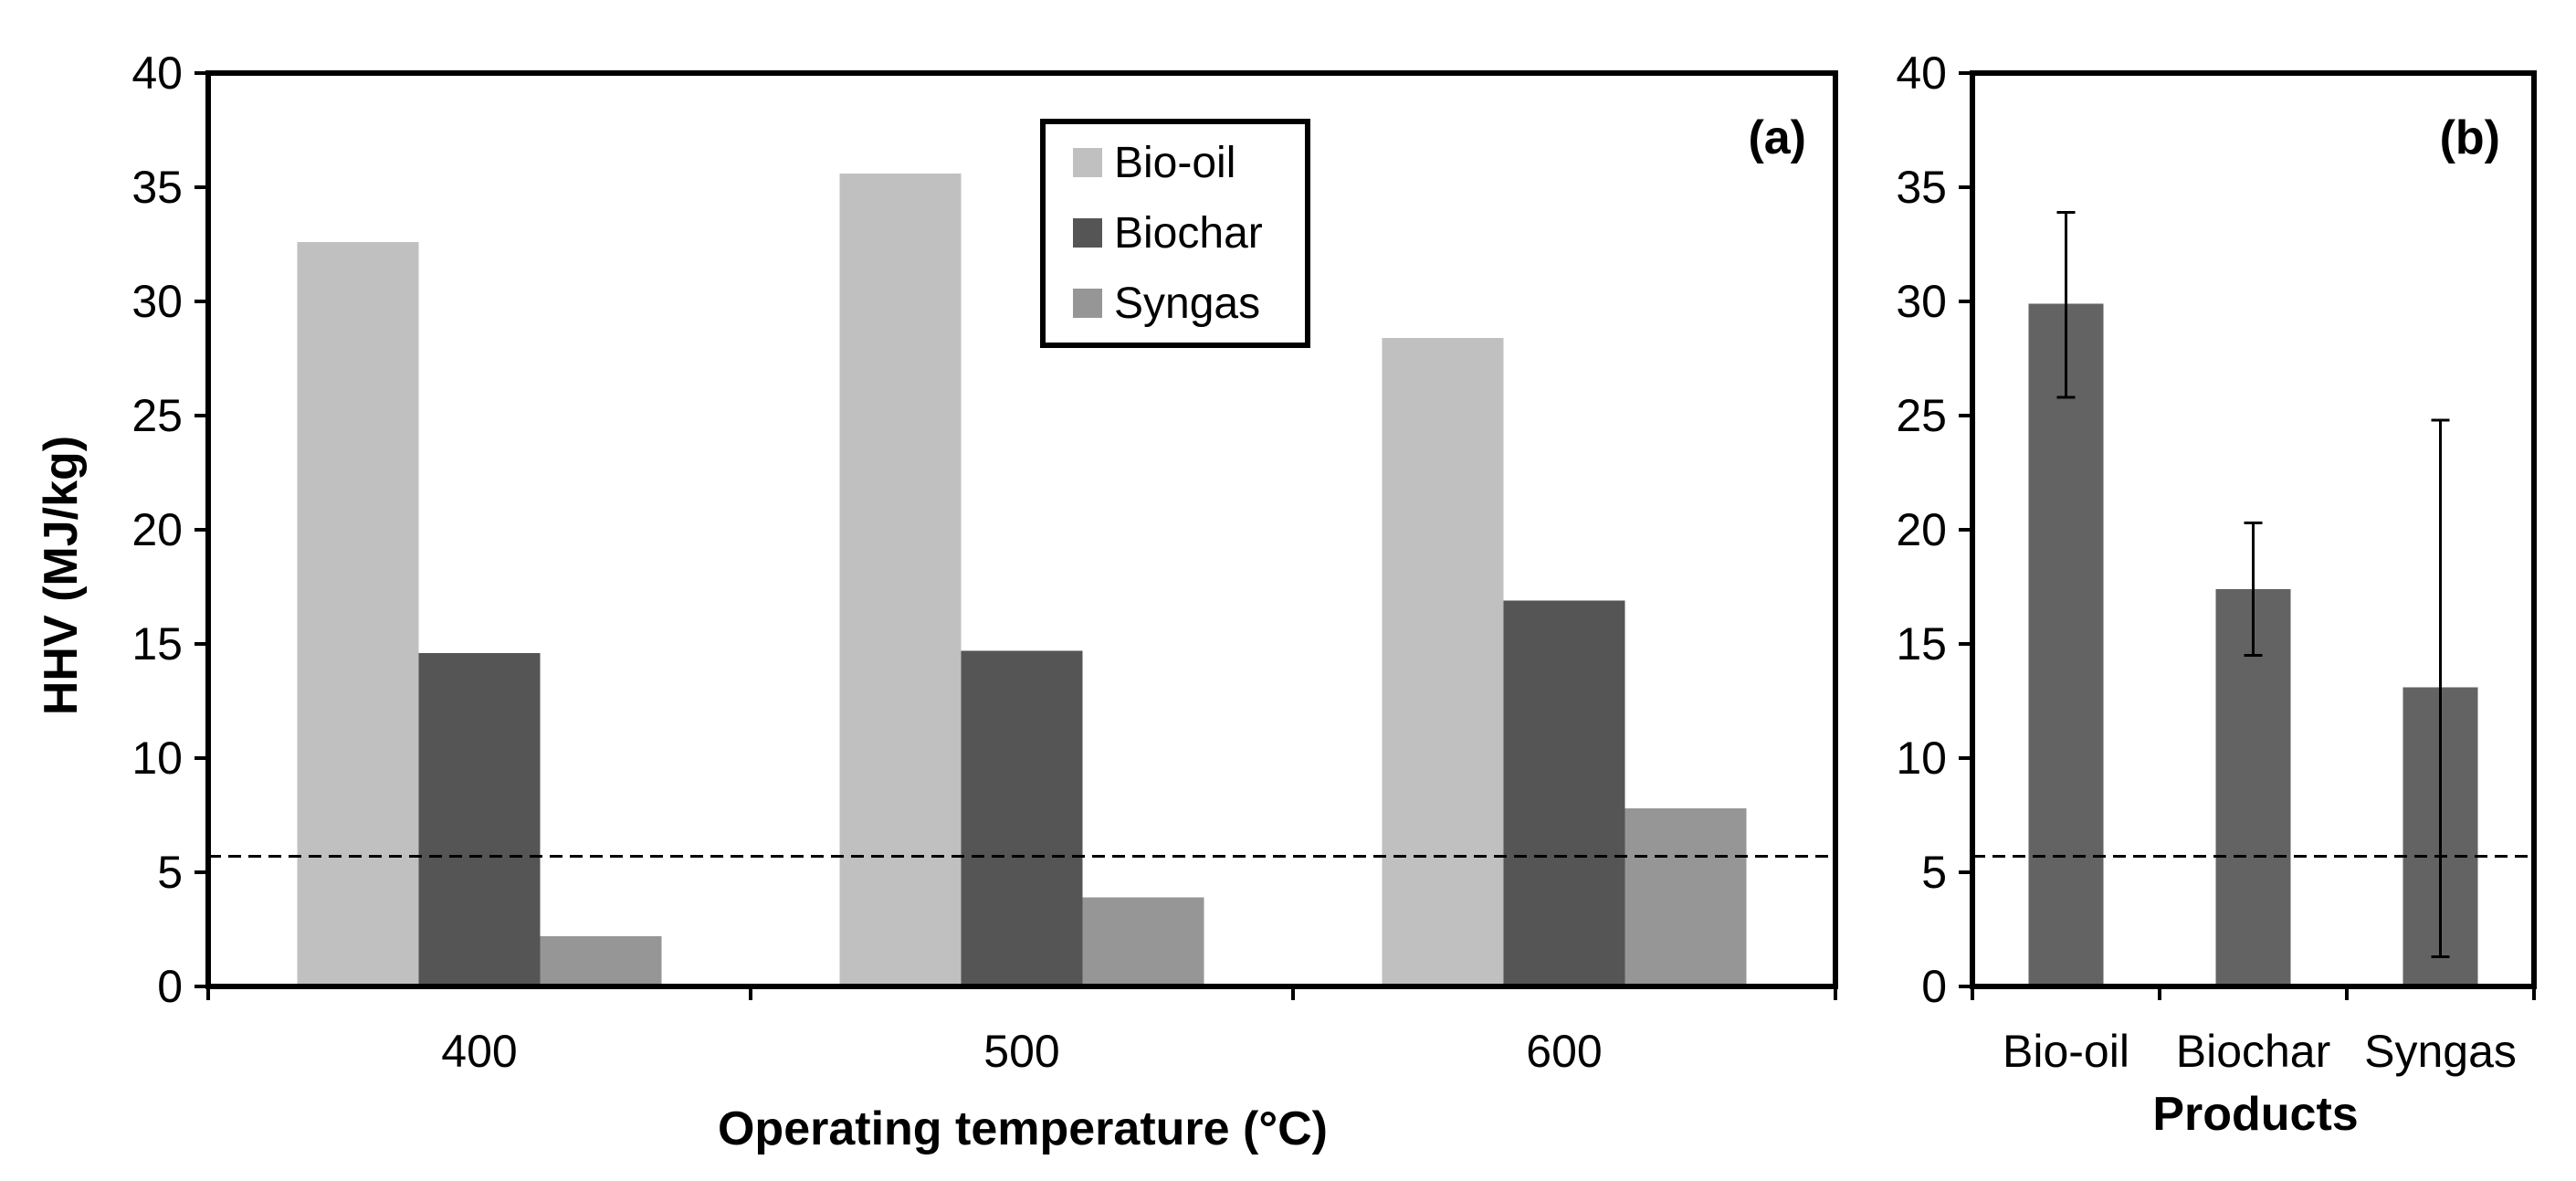  Describe the element at coordinates (2255, 1115) in the screenshot. I see `panel-b-x-axis-title: Products` at that location.